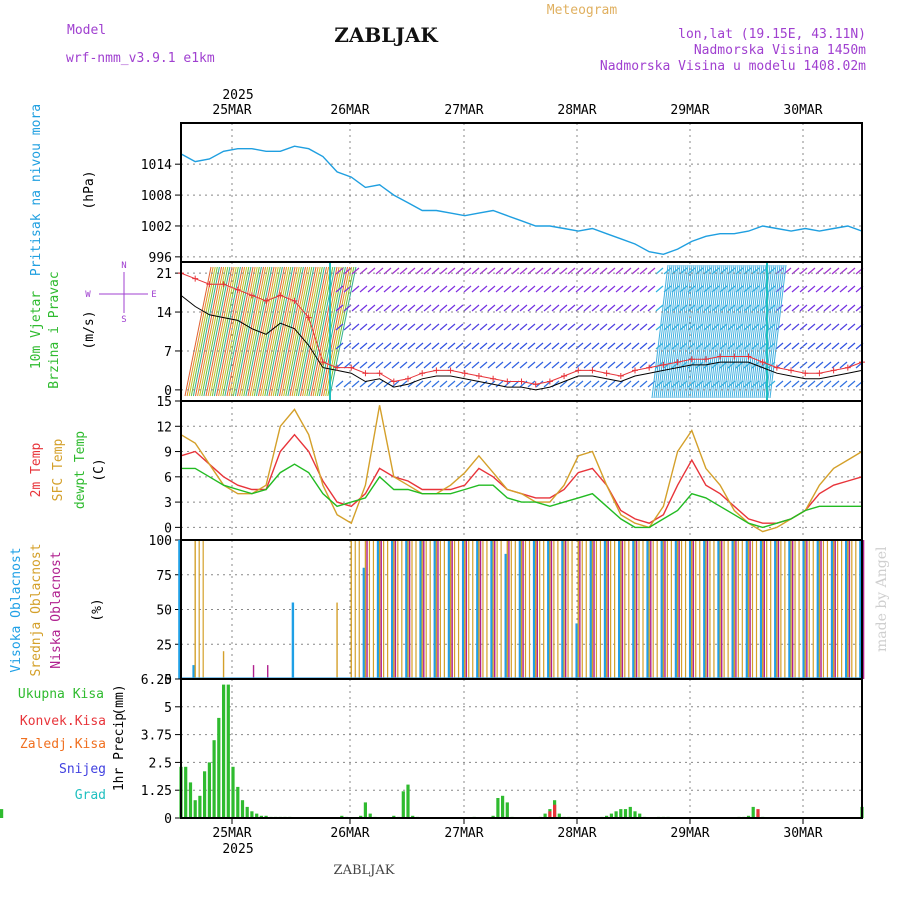 The image size is (900, 900). What do you see at coordinates (237, 95) in the screenshot?
I see `year-top: 2025` at bounding box center [237, 95].